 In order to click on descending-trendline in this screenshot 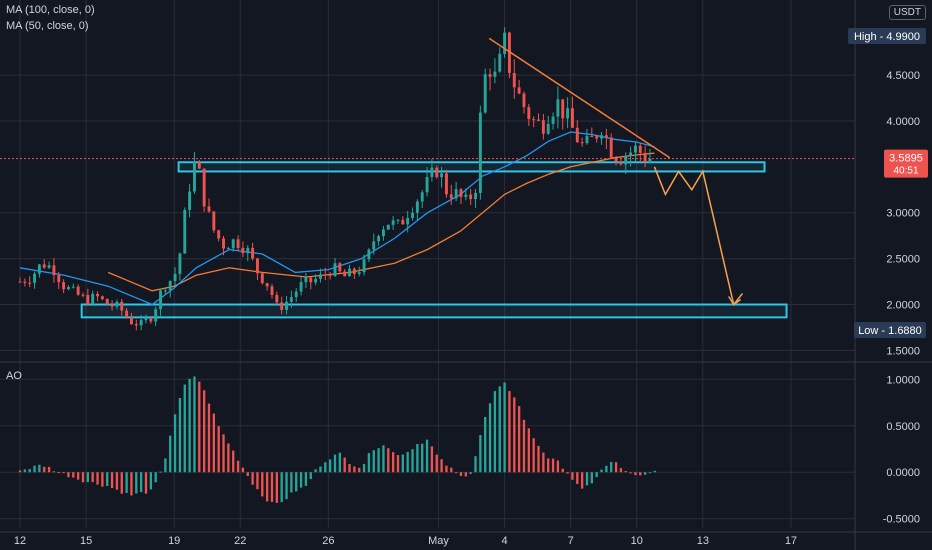, I will do `click(579, 98)`.